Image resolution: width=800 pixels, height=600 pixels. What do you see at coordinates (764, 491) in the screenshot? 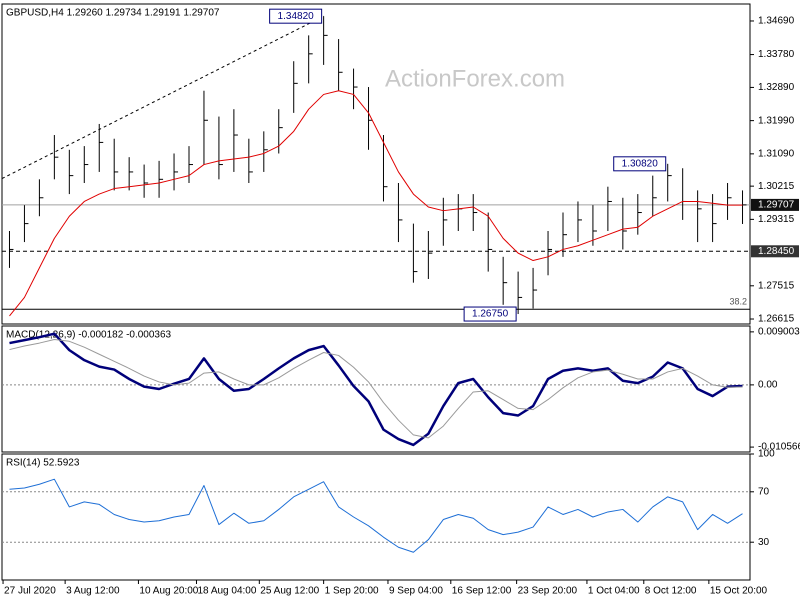
I see `y-tick-label: 70` at bounding box center [764, 491].